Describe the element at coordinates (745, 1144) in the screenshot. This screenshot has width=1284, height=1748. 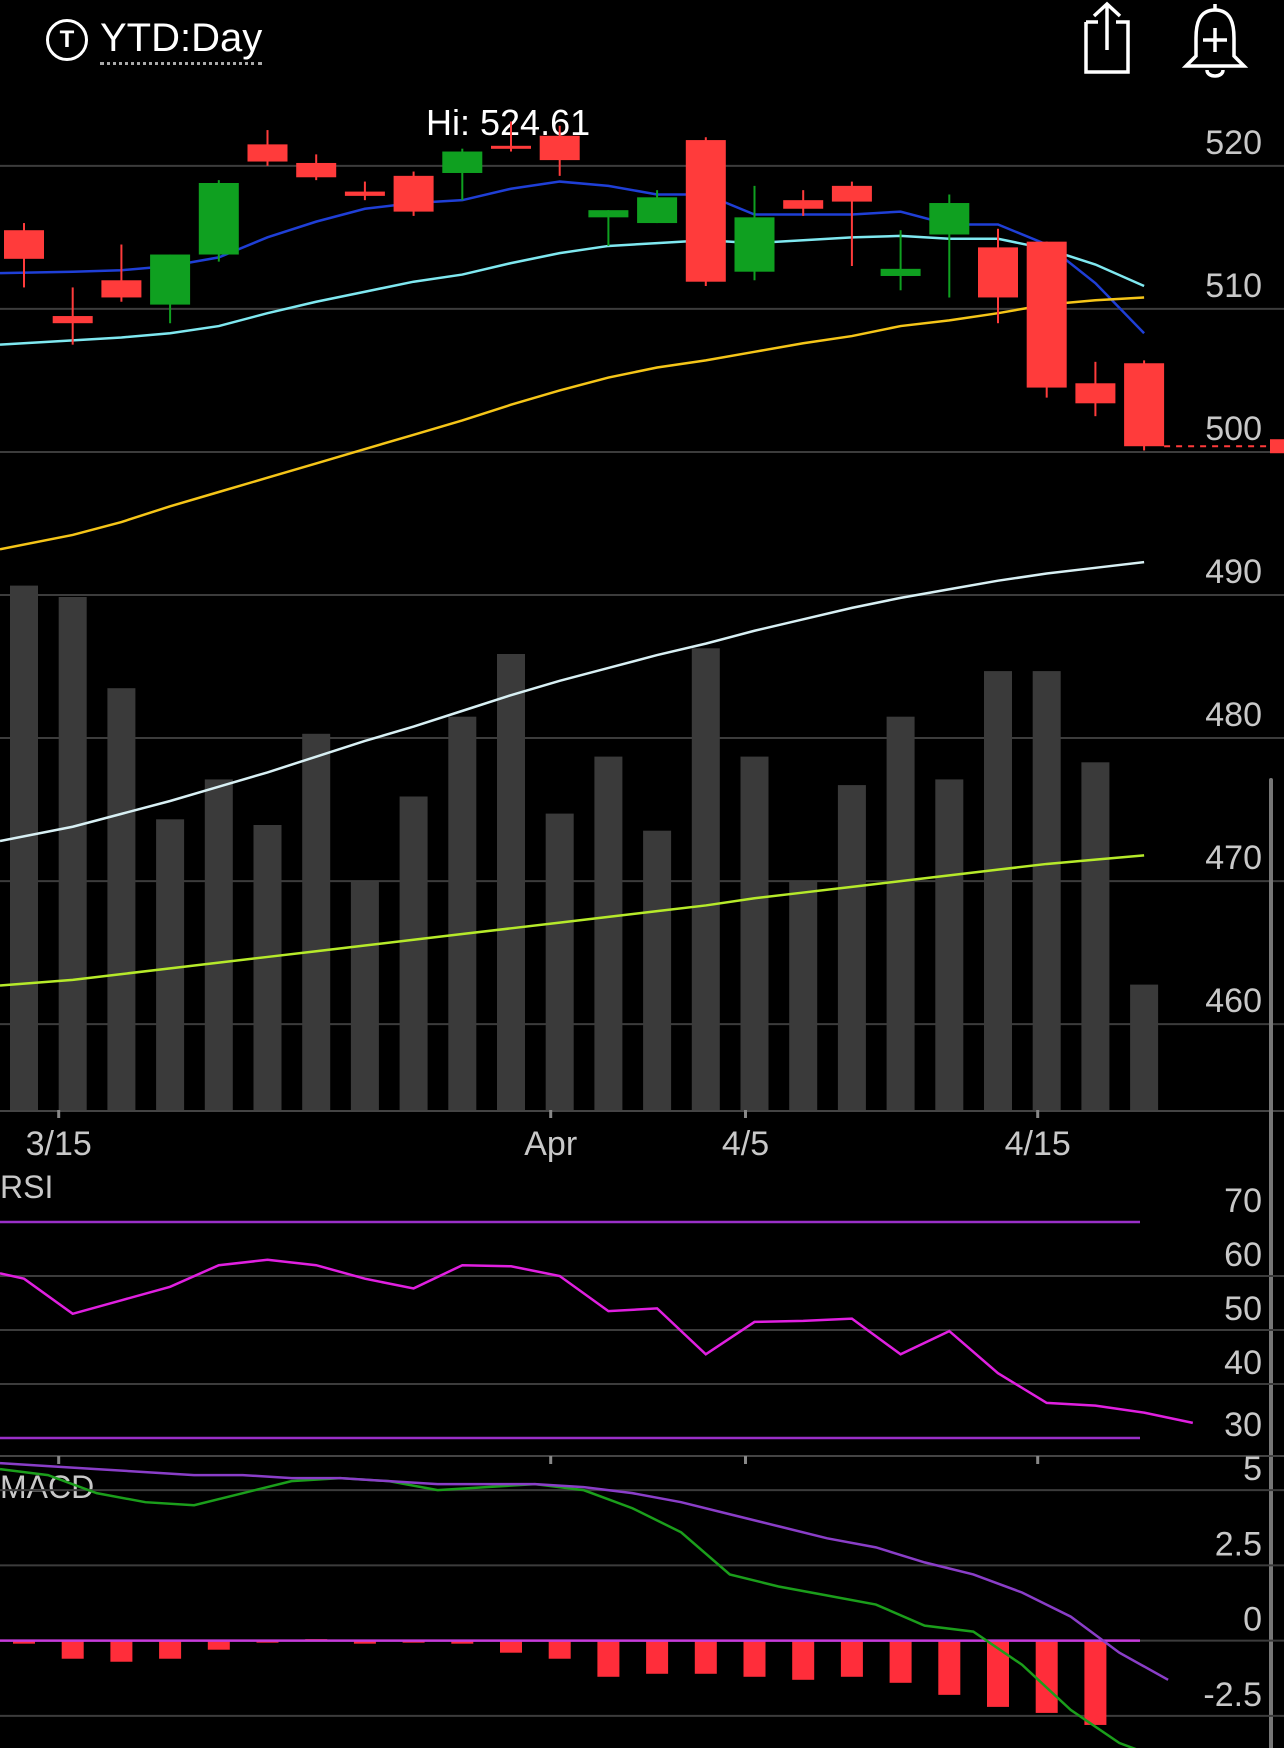
I see `date-tick-label: 4/5` at that location.